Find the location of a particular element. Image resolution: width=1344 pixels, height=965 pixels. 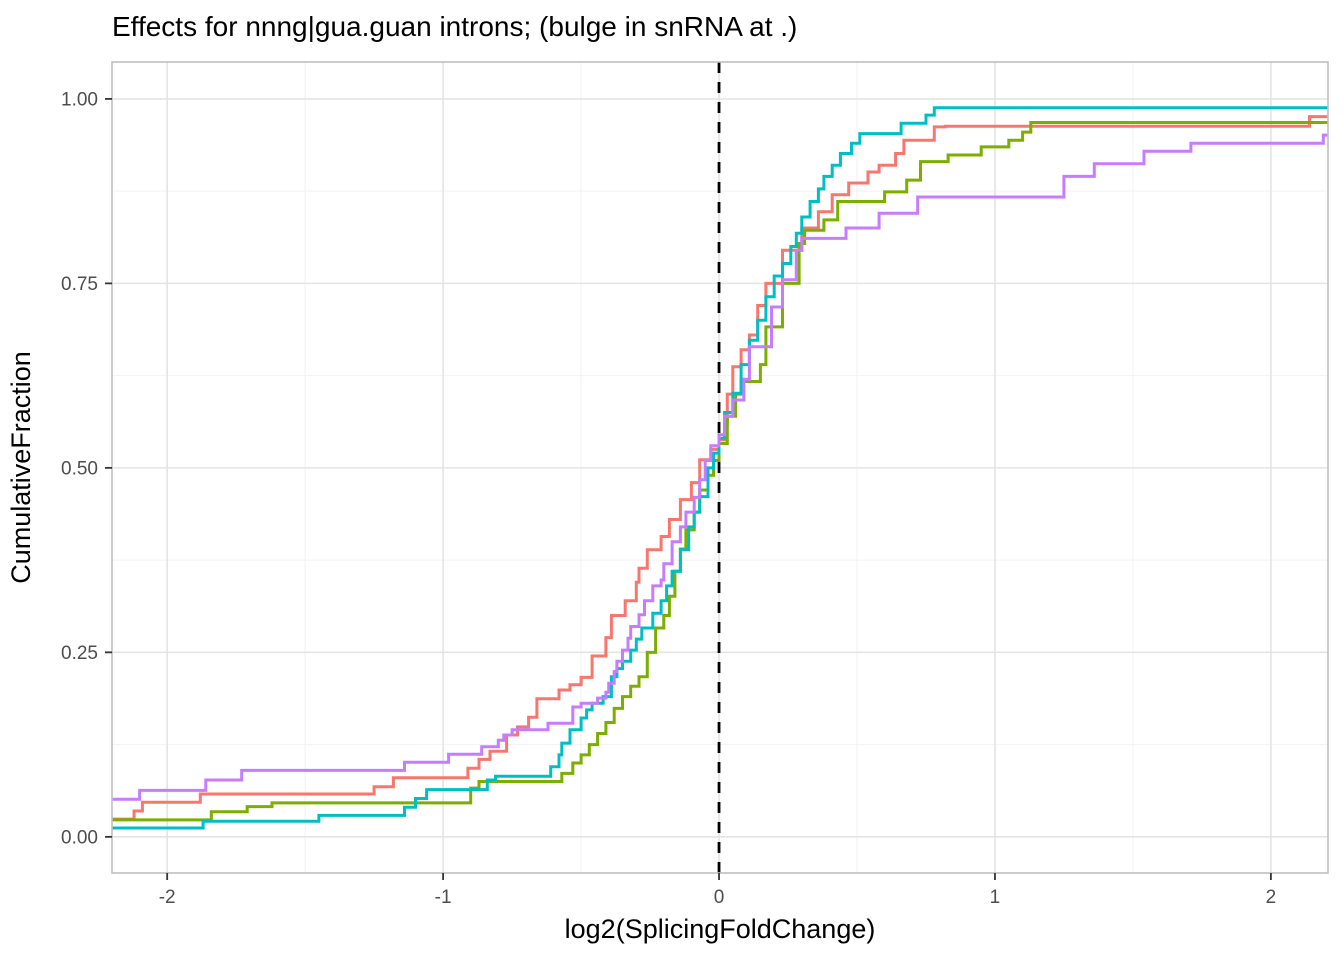

y-tick-label: 0.75 is located at coordinates (79, 284).